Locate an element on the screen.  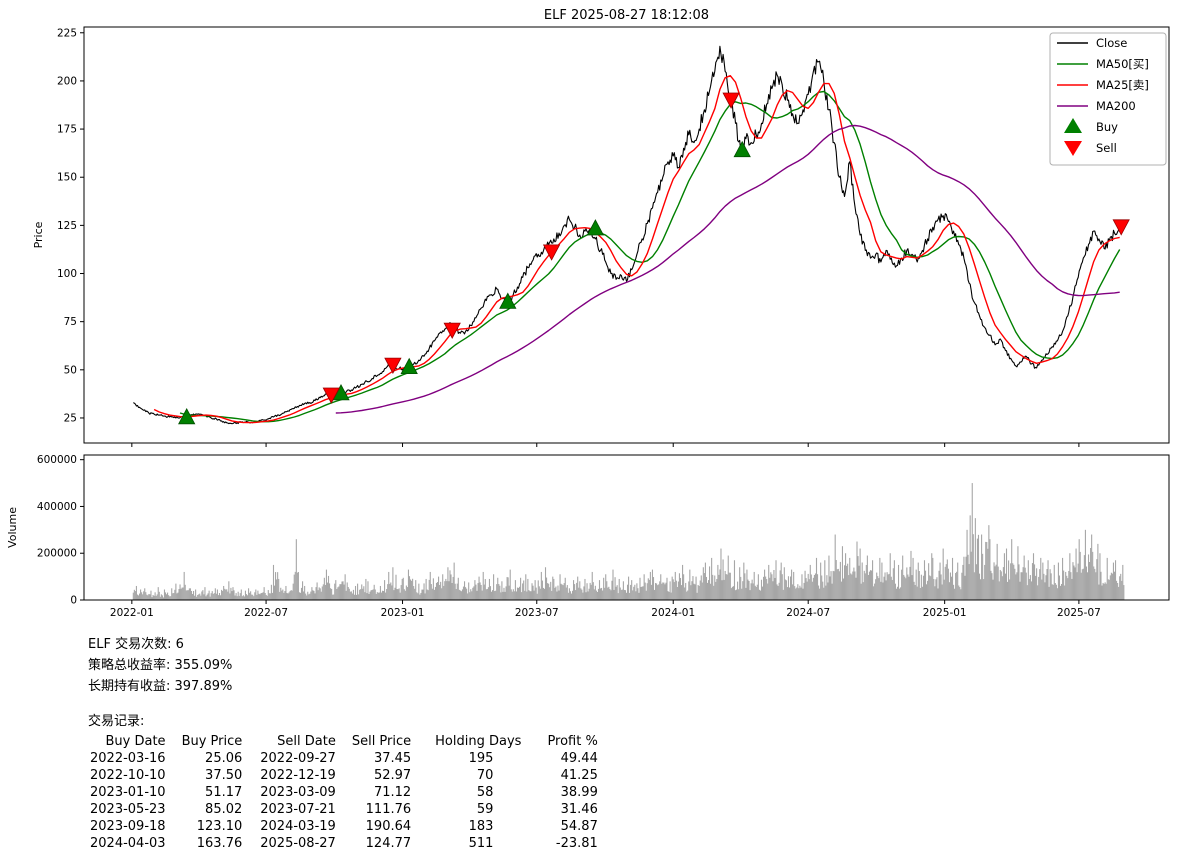
price-axis-label: Price is located at coordinates (38, 234).